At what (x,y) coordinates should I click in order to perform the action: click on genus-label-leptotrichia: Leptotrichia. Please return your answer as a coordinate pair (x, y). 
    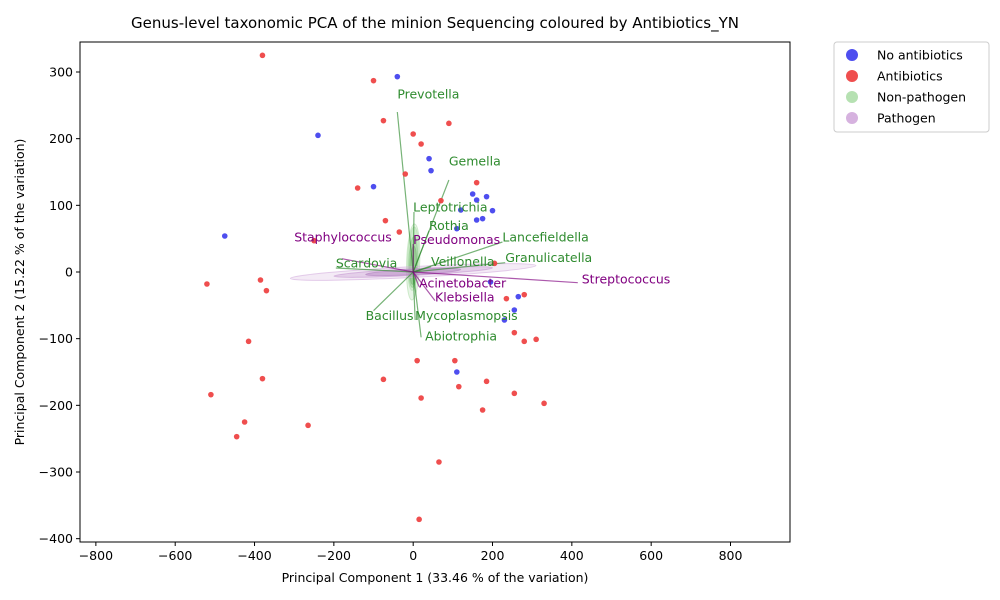
    Looking at the image, I should click on (450, 206).